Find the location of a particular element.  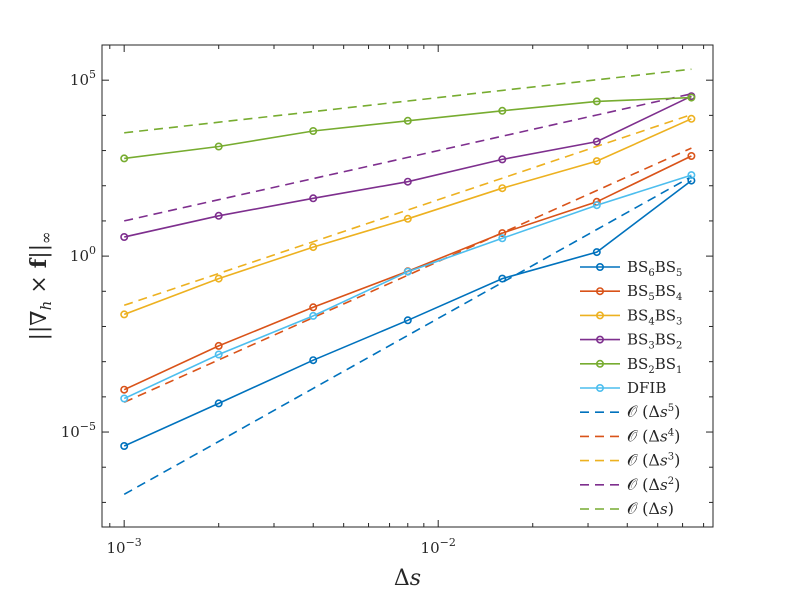

legend-entry-9: 𝒪 (Δs2) is located at coordinates (630, 484).